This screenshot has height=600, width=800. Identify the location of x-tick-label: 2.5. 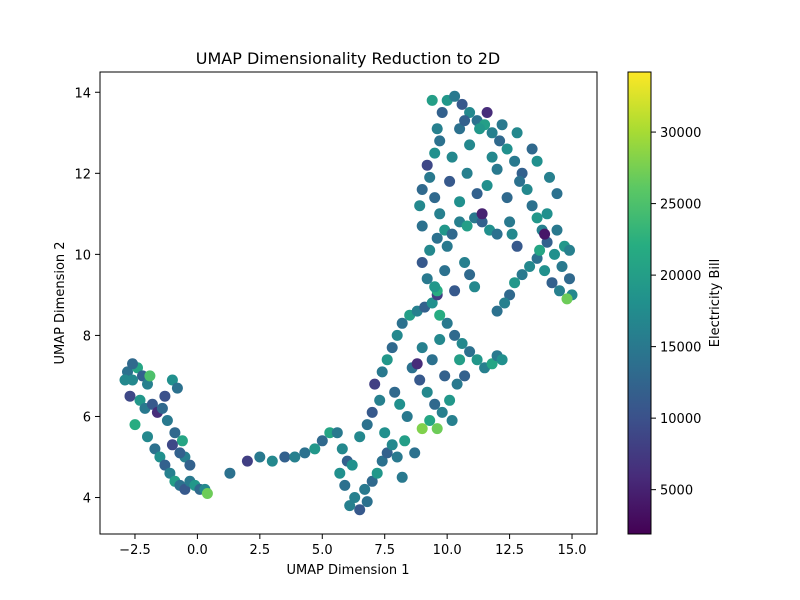
(259, 550).